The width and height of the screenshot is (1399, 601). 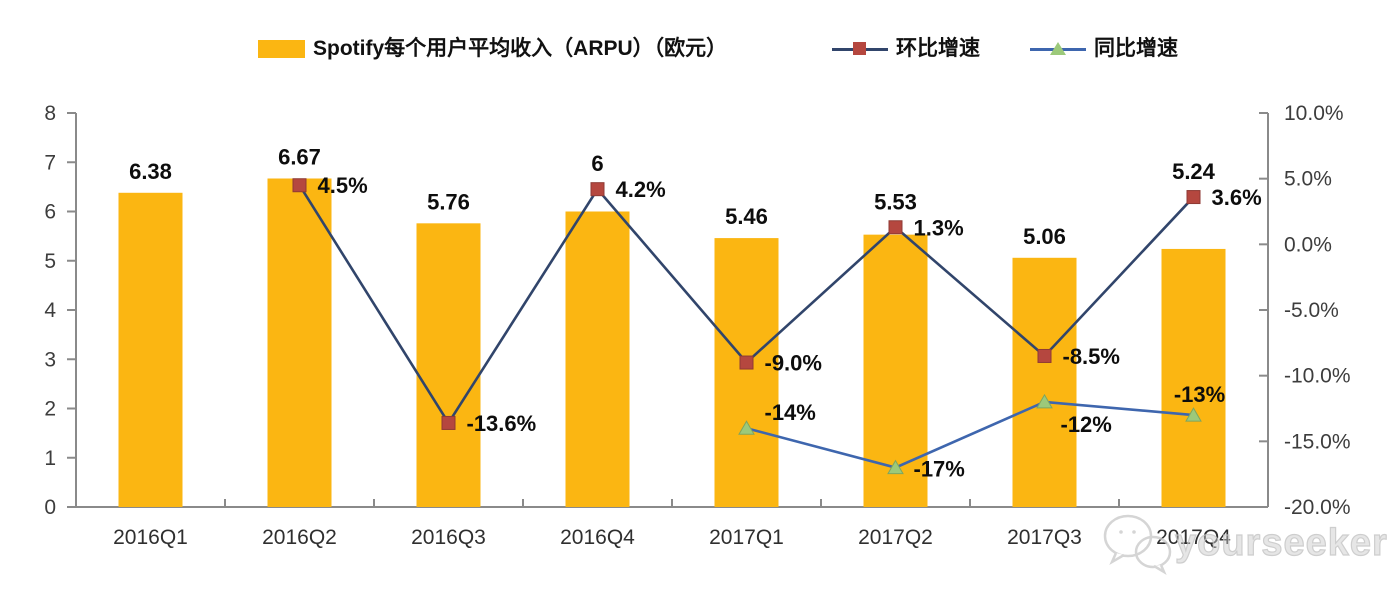 I want to click on left-axis-tick-label: 8, so click(x=50, y=113).